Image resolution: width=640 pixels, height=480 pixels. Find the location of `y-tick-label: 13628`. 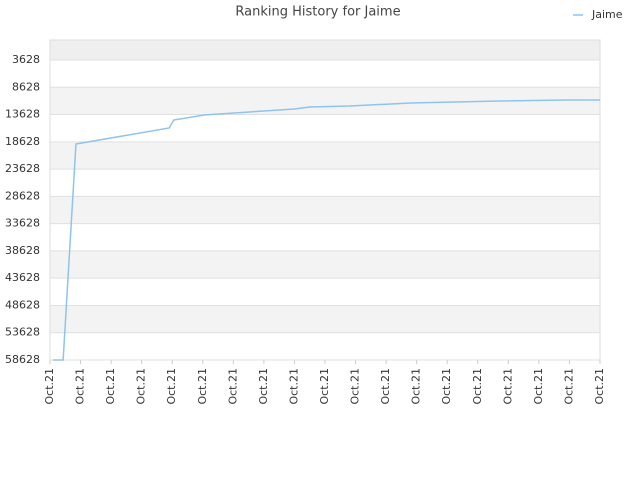

y-tick-label: 13628 is located at coordinates (22, 114).